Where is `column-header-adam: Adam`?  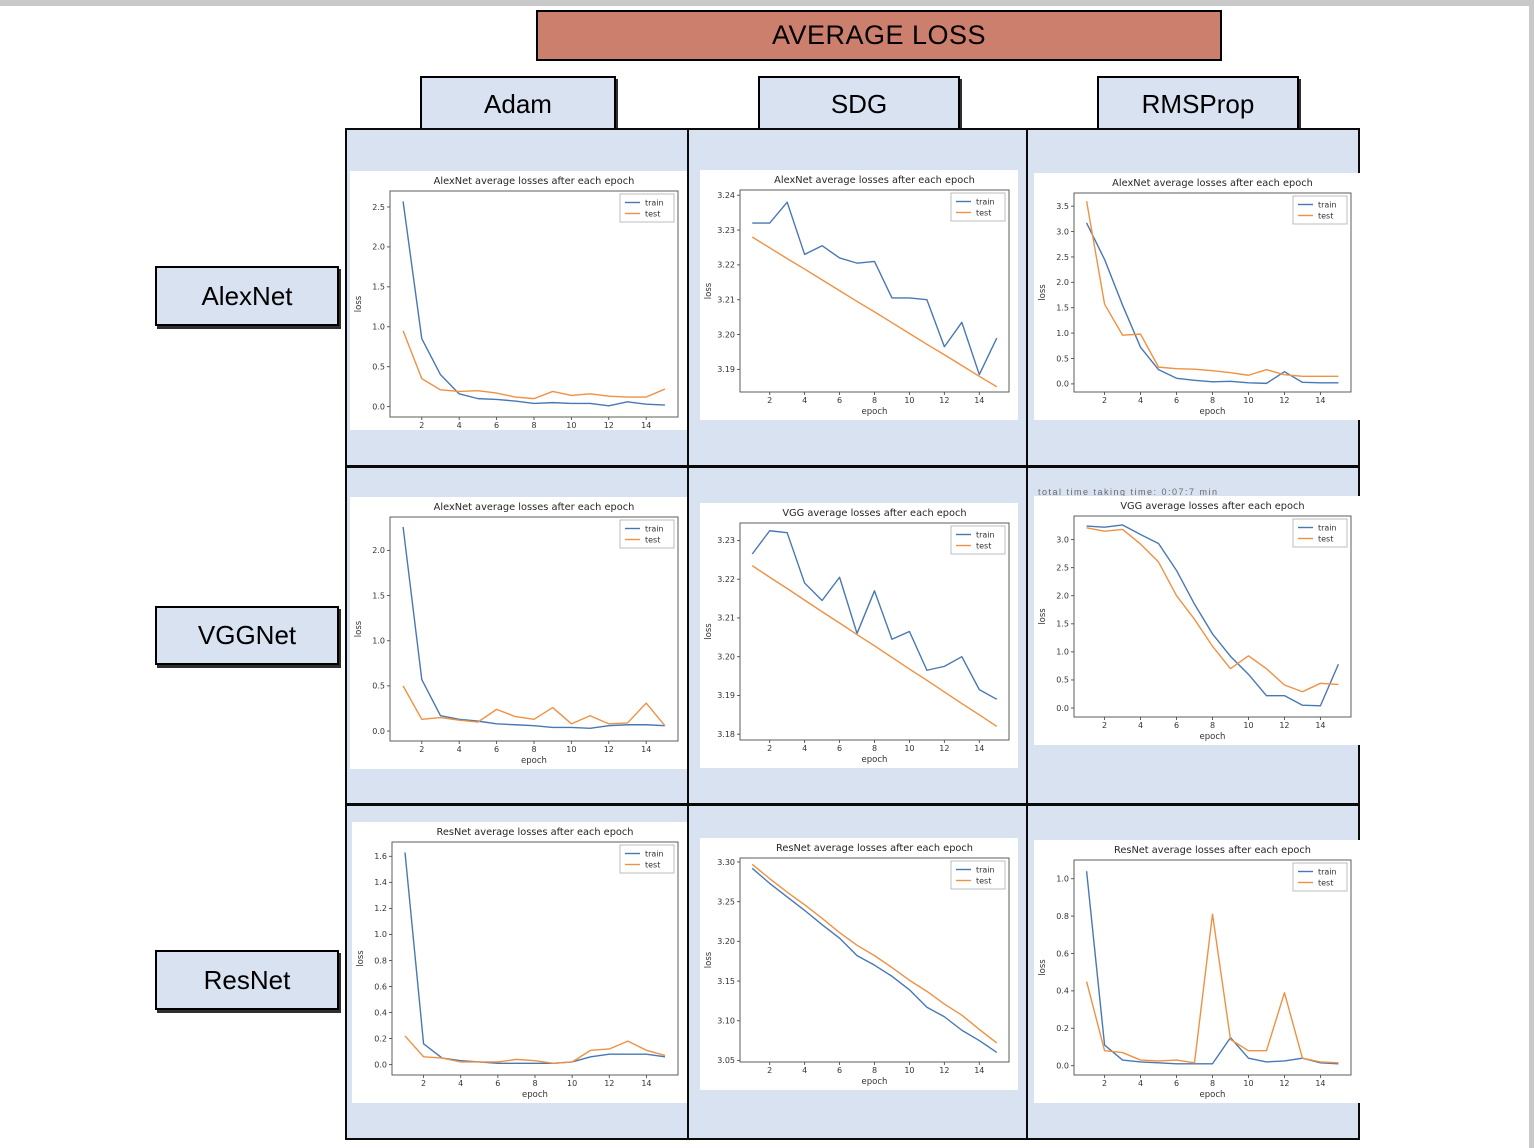
column-header-adam: Adam is located at coordinates (518, 104).